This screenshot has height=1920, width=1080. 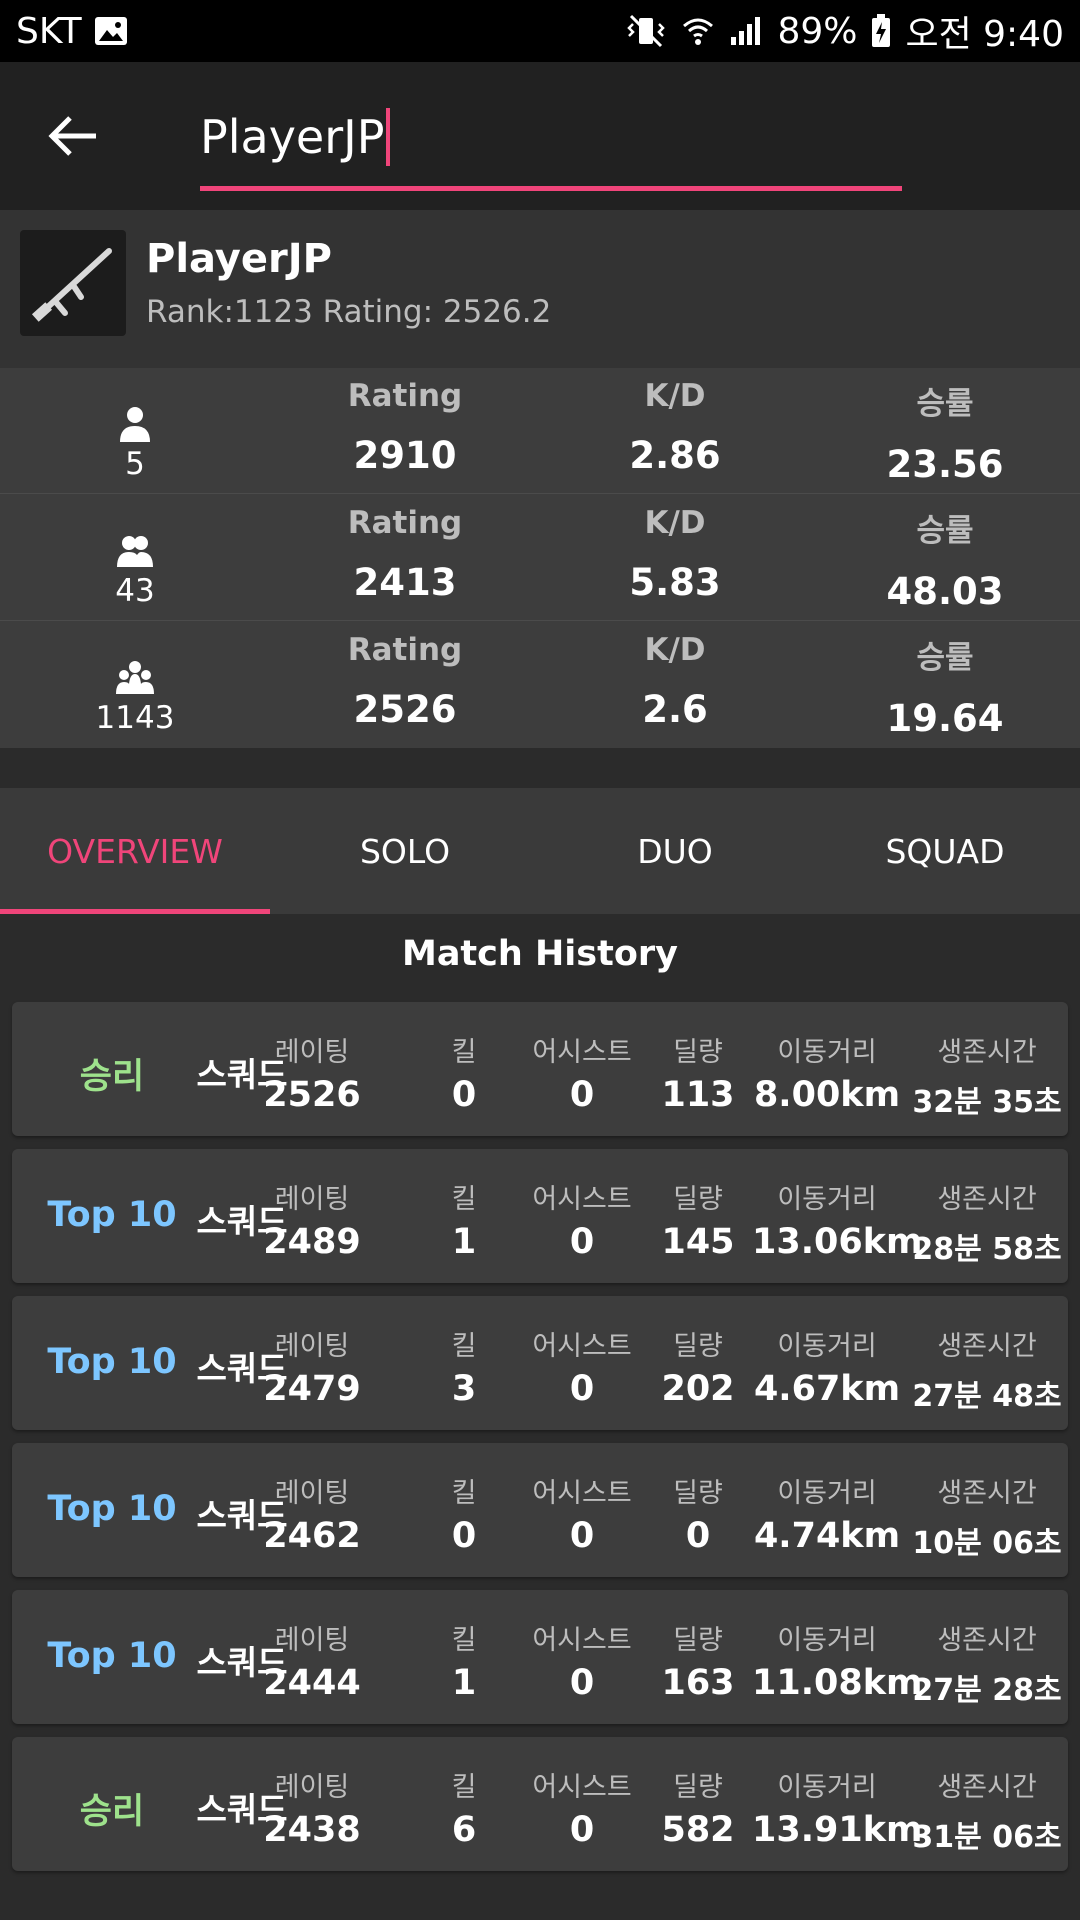 What do you see at coordinates (312, 1095) in the screenshot?
I see `match-stat-value: 2526` at bounding box center [312, 1095].